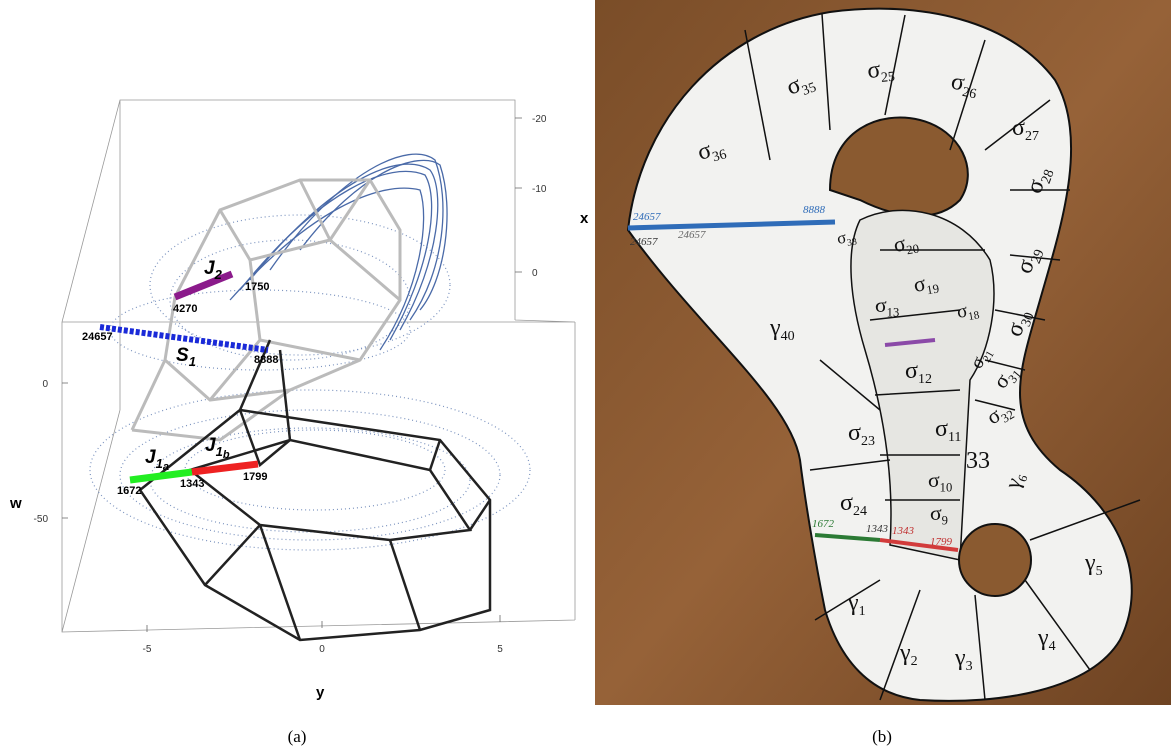 The height and width of the screenshot is (750, 1171). Describe the element at coordinates (969, 94) in the screenshot. I see `segment-index: 26` at that location.